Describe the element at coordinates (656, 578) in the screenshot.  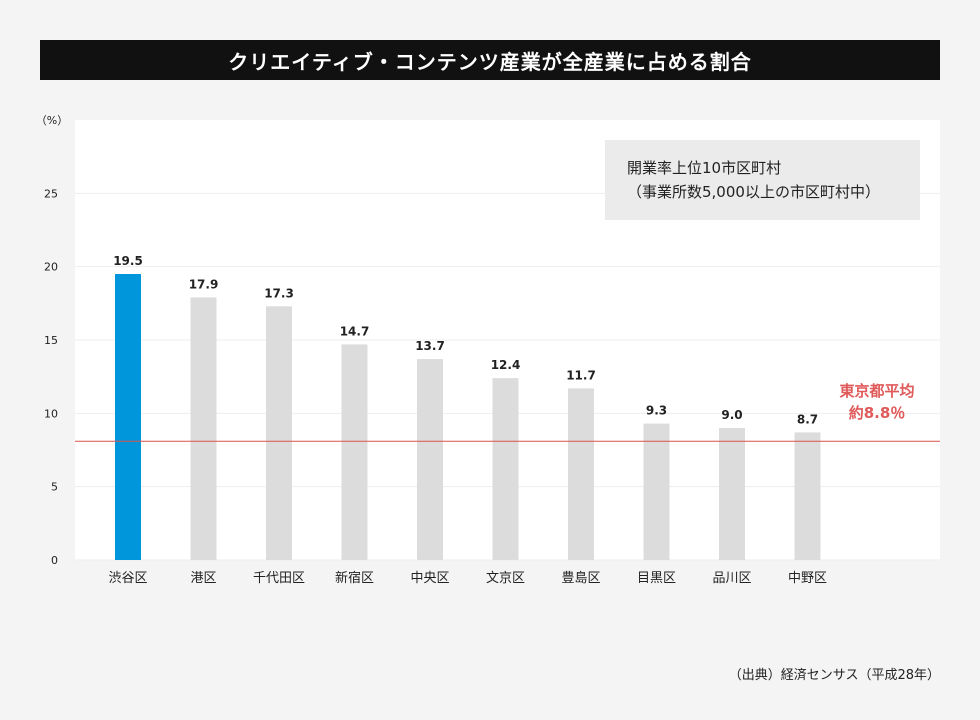
I see `x-tick-label: 目黒区` at that location.